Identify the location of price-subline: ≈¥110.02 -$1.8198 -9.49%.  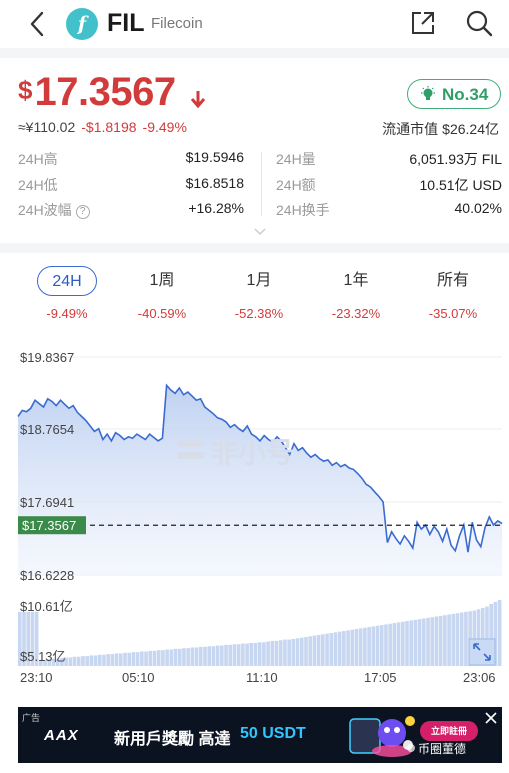
(102, 127).